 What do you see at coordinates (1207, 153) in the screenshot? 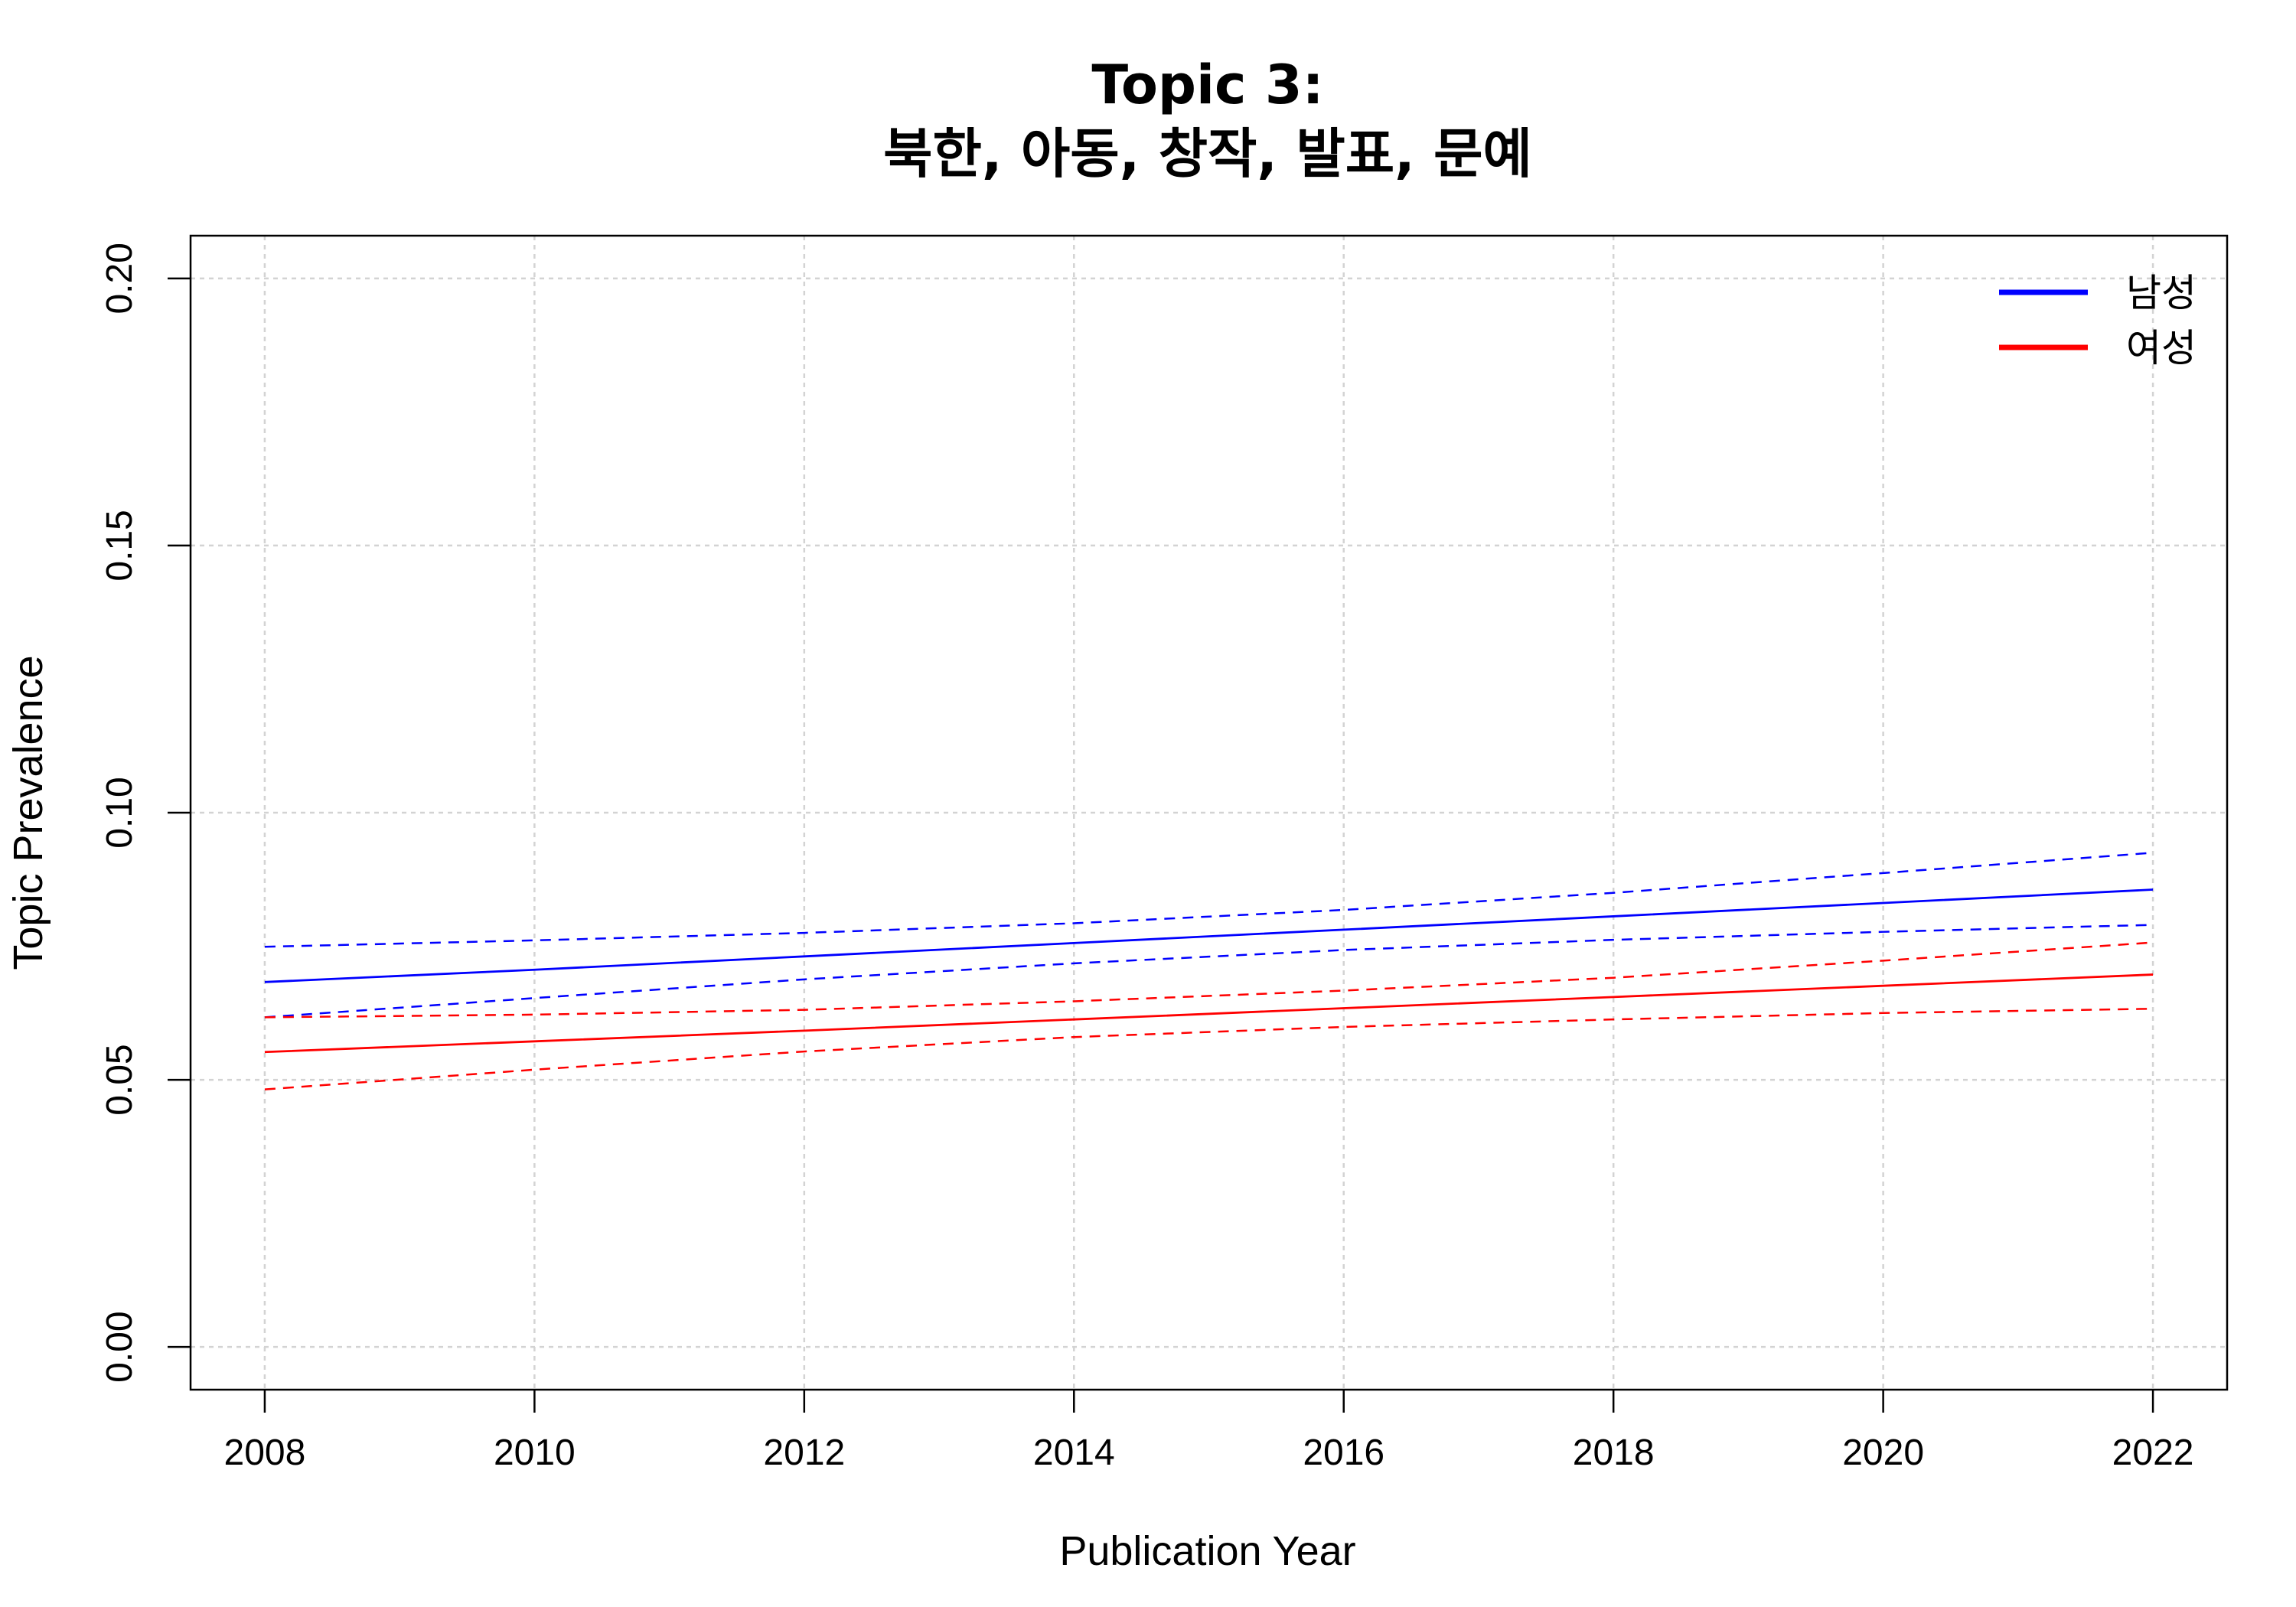
I see `chart-title-line-2: 북한, 아동, 창작, 발표, 문예` at bounding box center [1207, 153].